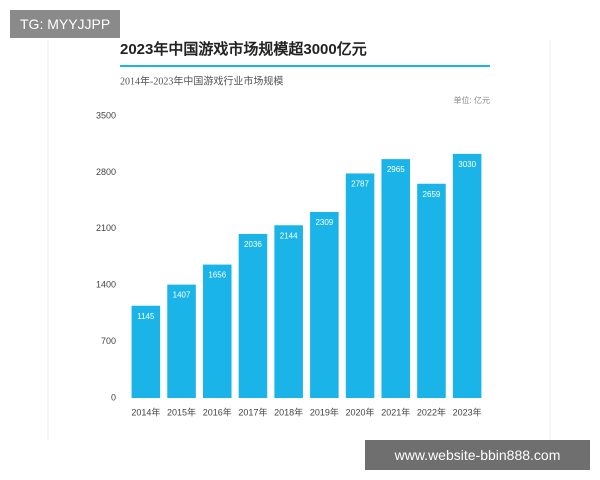 The image size is (600, 480). I want to click on x-tick-label: 2016年, so click(217, 411).